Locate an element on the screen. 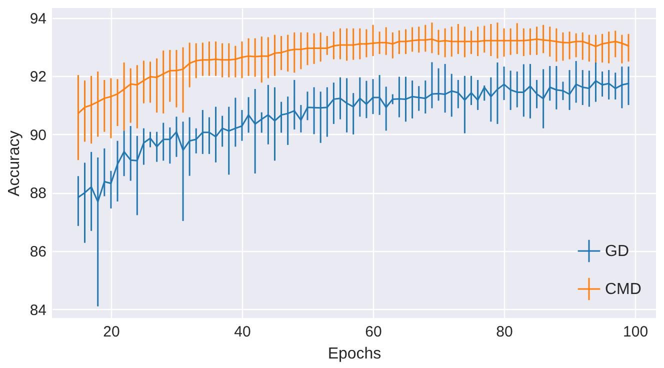 Image resolution: width=664 pixels, height=368 pixels. y-tick-label: 90 is located at coordinates (38, 135).